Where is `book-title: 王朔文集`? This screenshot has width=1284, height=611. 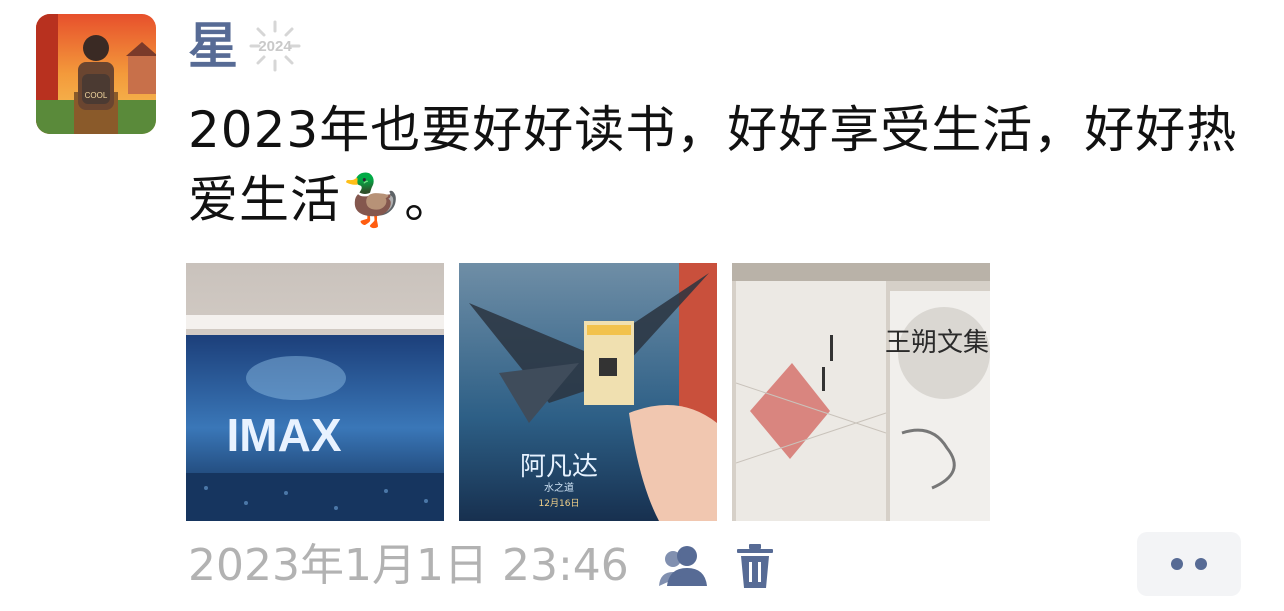 book-title: 王朔文集 is located at coordinates (937, 343).